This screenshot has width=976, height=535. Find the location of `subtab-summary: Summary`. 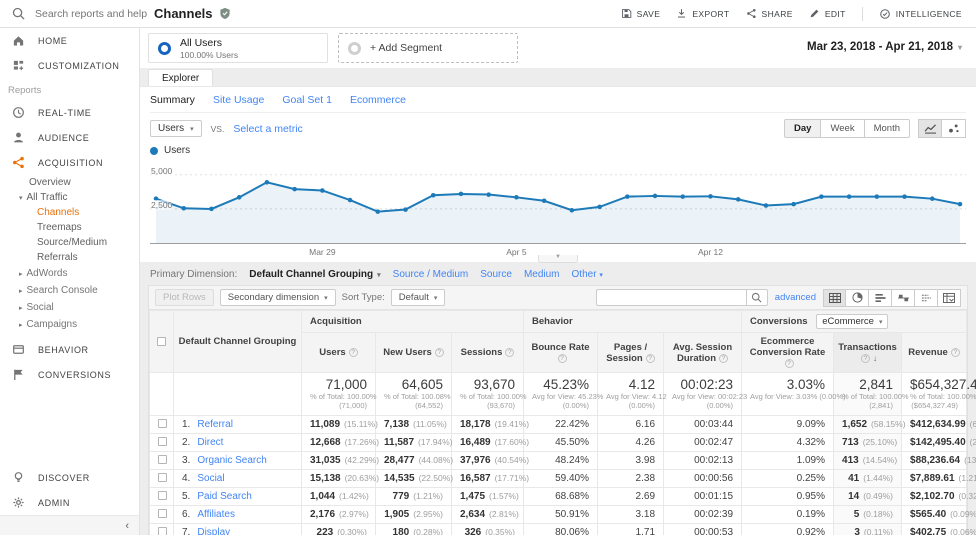

subtab-summary: Summary is located at coordinates (172, 100).